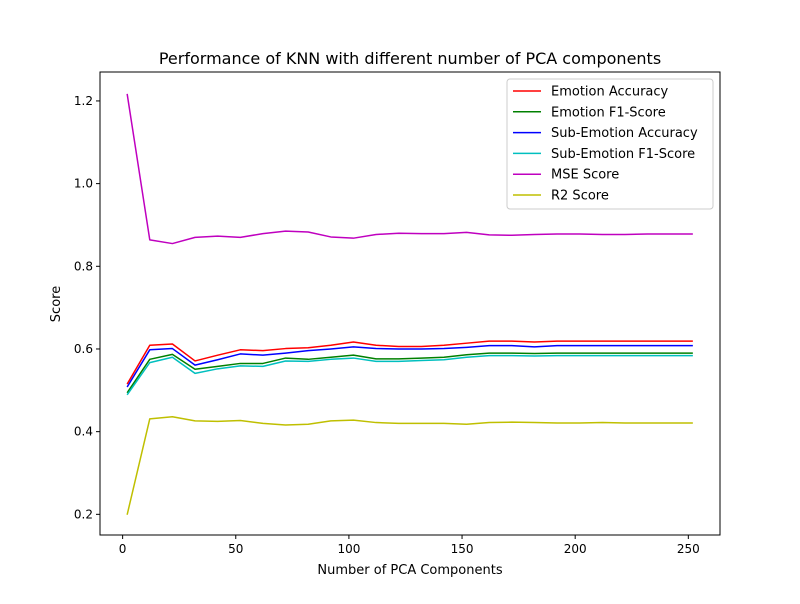 The height and width of the screenshot is (604, 800). Describe the element at coordinates (580, 196) in the screenshot. I see `legend-label-6: R2 Score` at that location.